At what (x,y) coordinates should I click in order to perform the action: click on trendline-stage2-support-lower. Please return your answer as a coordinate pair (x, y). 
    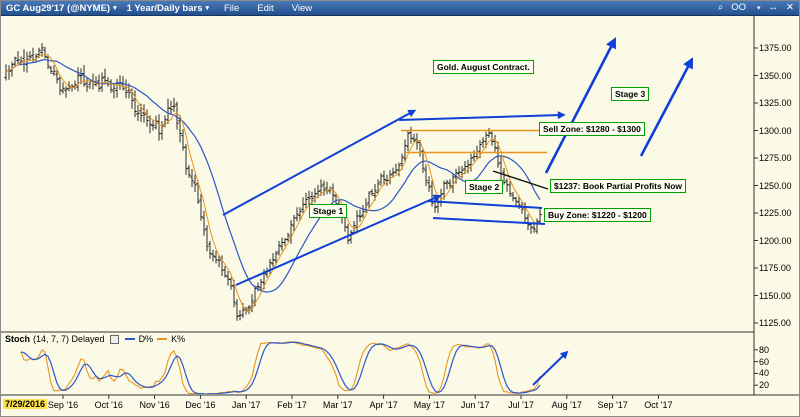
    Looking at the image, I should click on (489, 221).